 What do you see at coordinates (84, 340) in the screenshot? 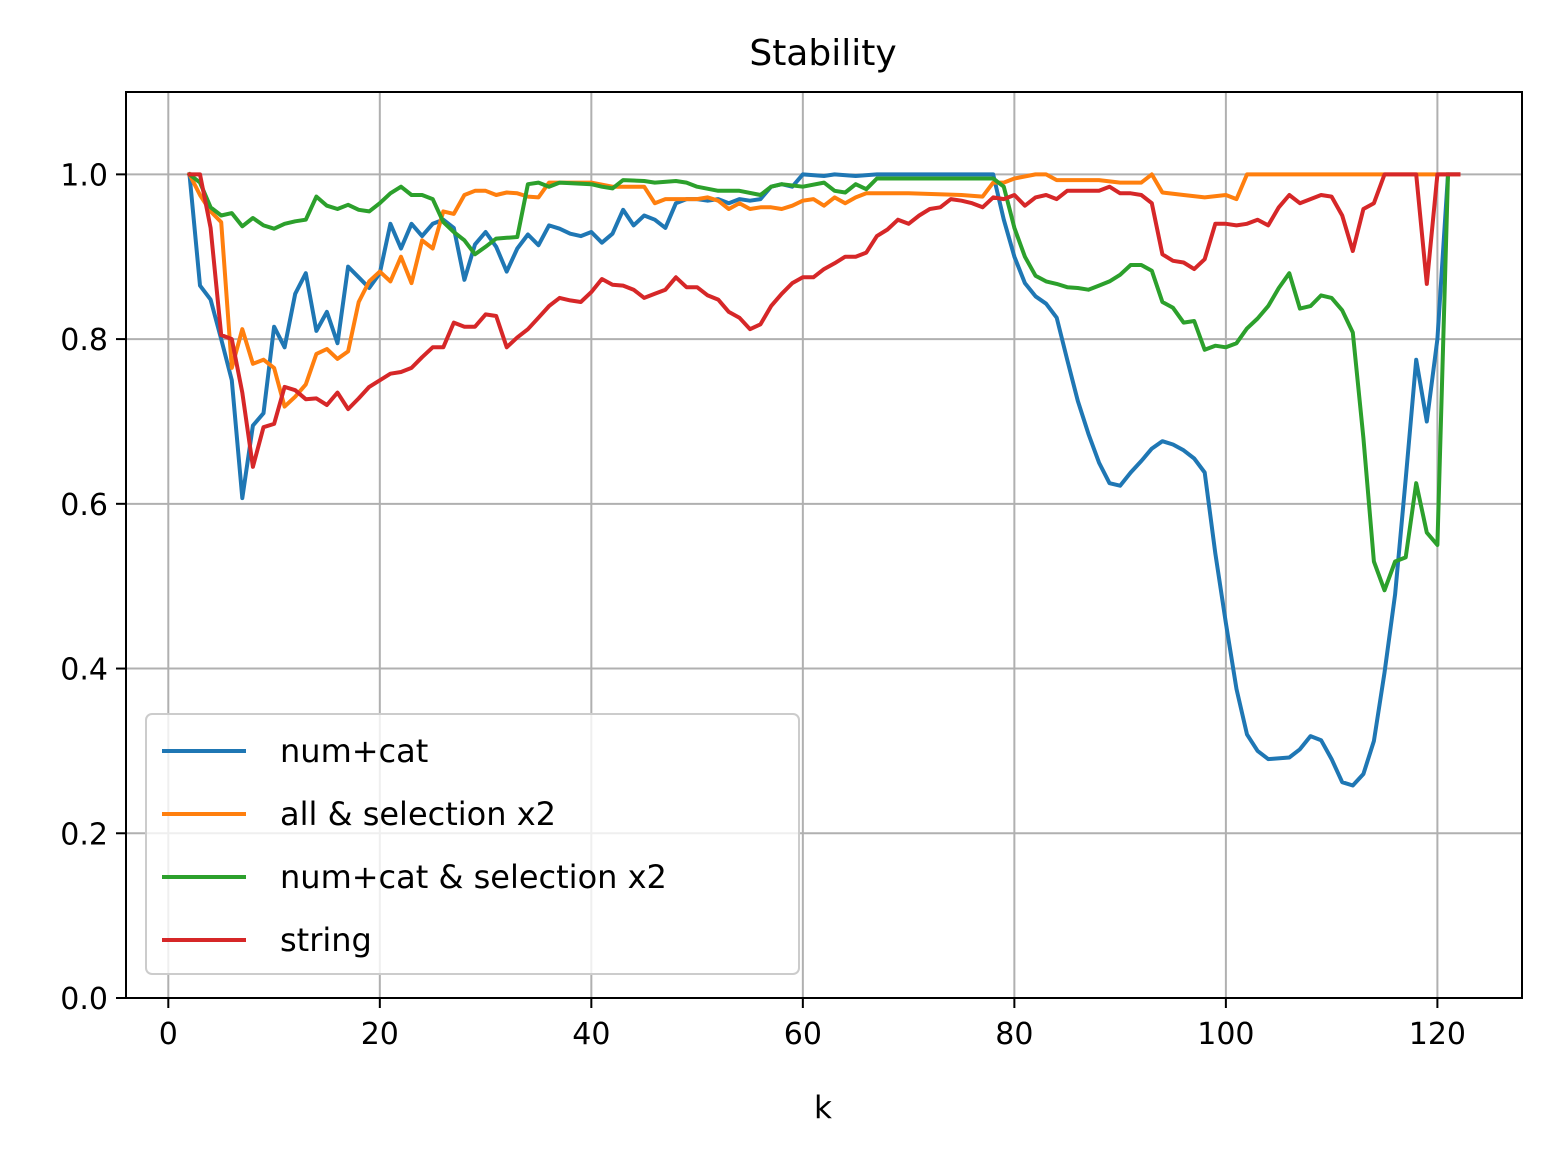
I see `y-tick-label: 0.8` at bounding box center [84, 340].